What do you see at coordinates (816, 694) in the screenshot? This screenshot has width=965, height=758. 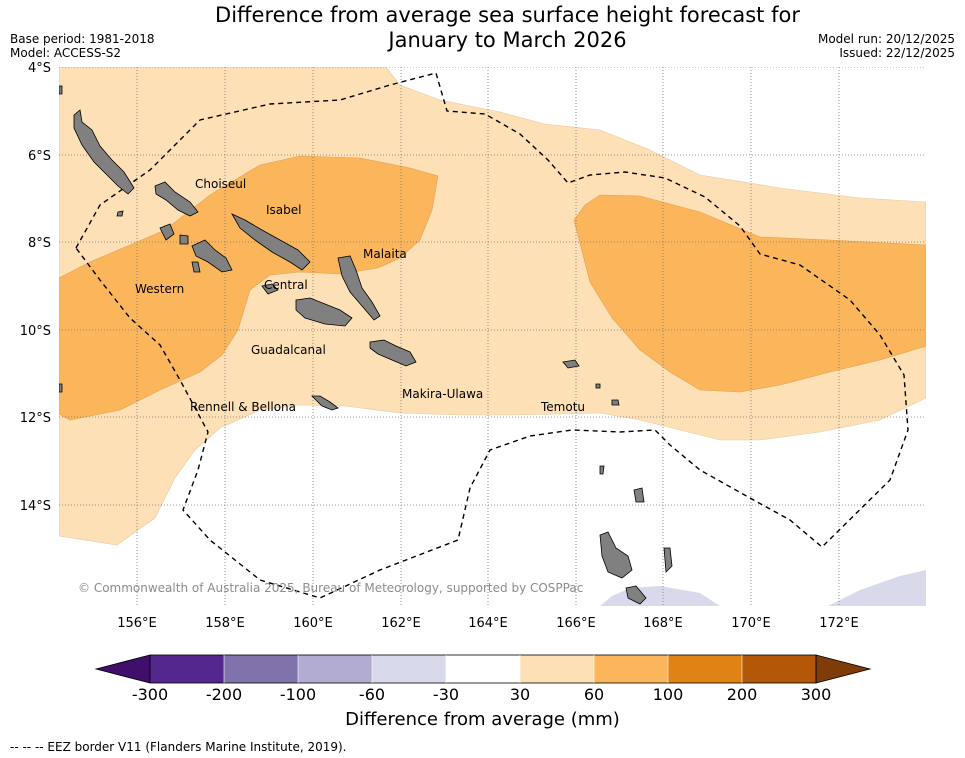 I see `cbar-tick-300: 300` at bounding box center [816, 694].